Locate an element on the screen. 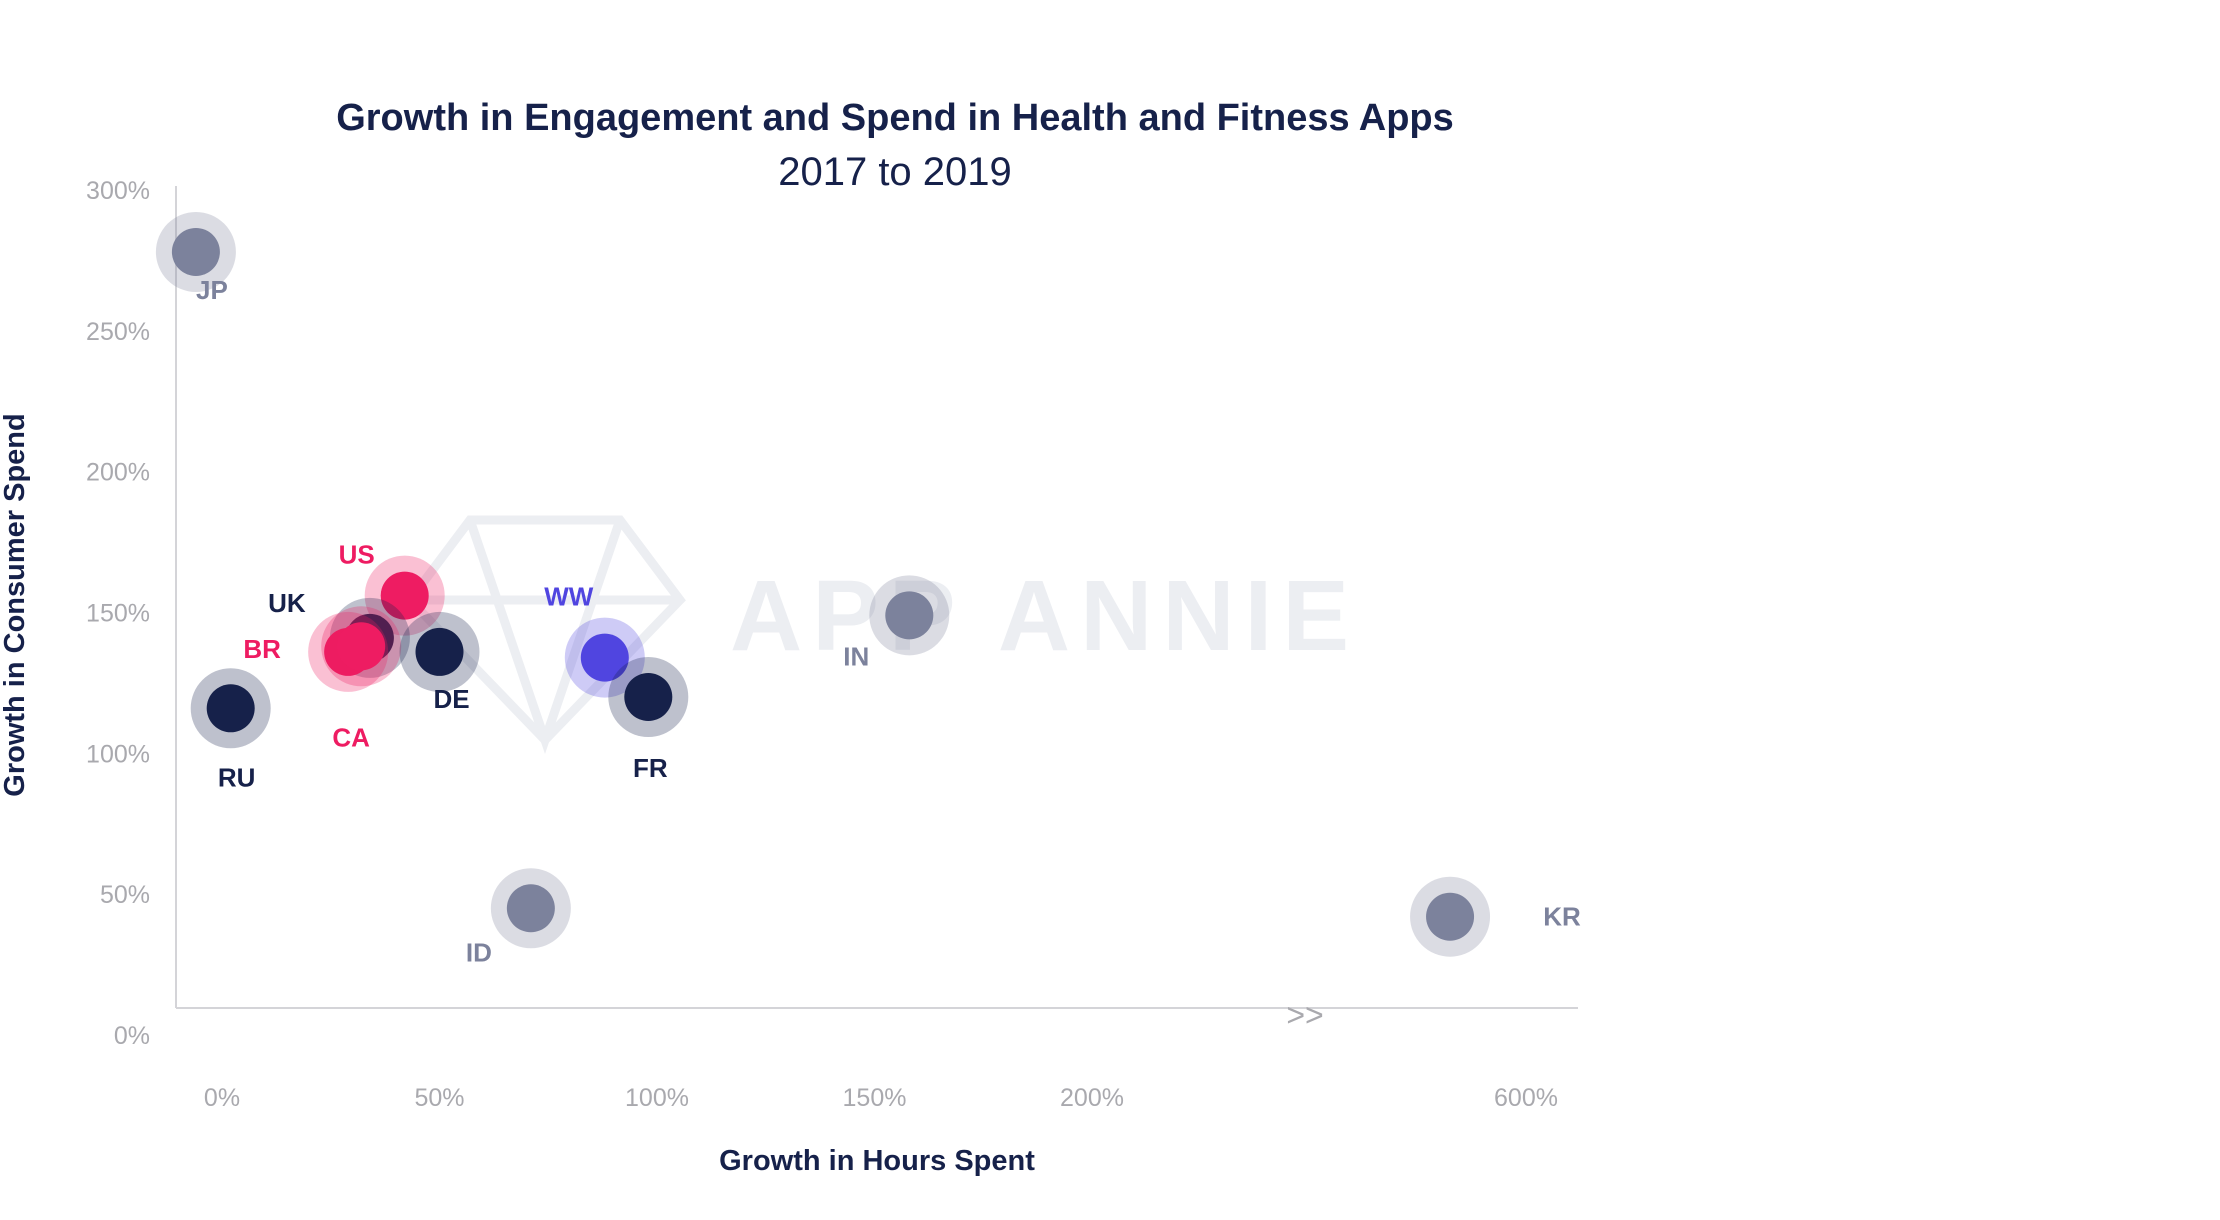 This screenshot has width=2220, height=1220. x-tick-label: 50% is located at coordinates (439, 1098).